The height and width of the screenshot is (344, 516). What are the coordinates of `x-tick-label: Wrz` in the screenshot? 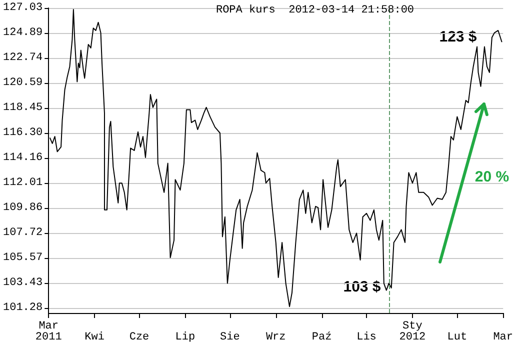 It's located at (276, 338).